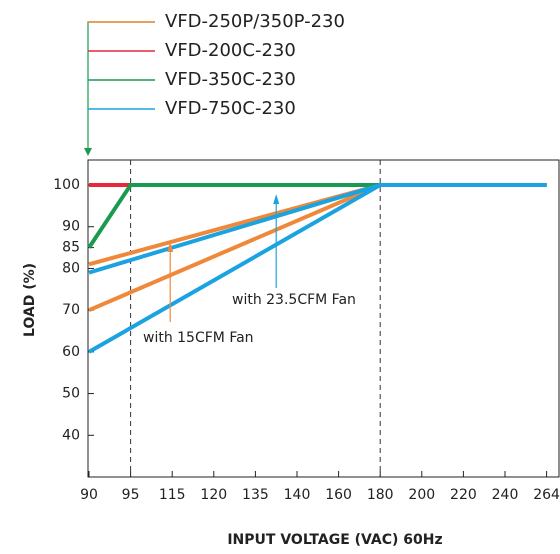 The image size is (560, 554). Describe the element at coordinates (71, 435) in the screenshot. I see `y-tick-label: 40` at that location.